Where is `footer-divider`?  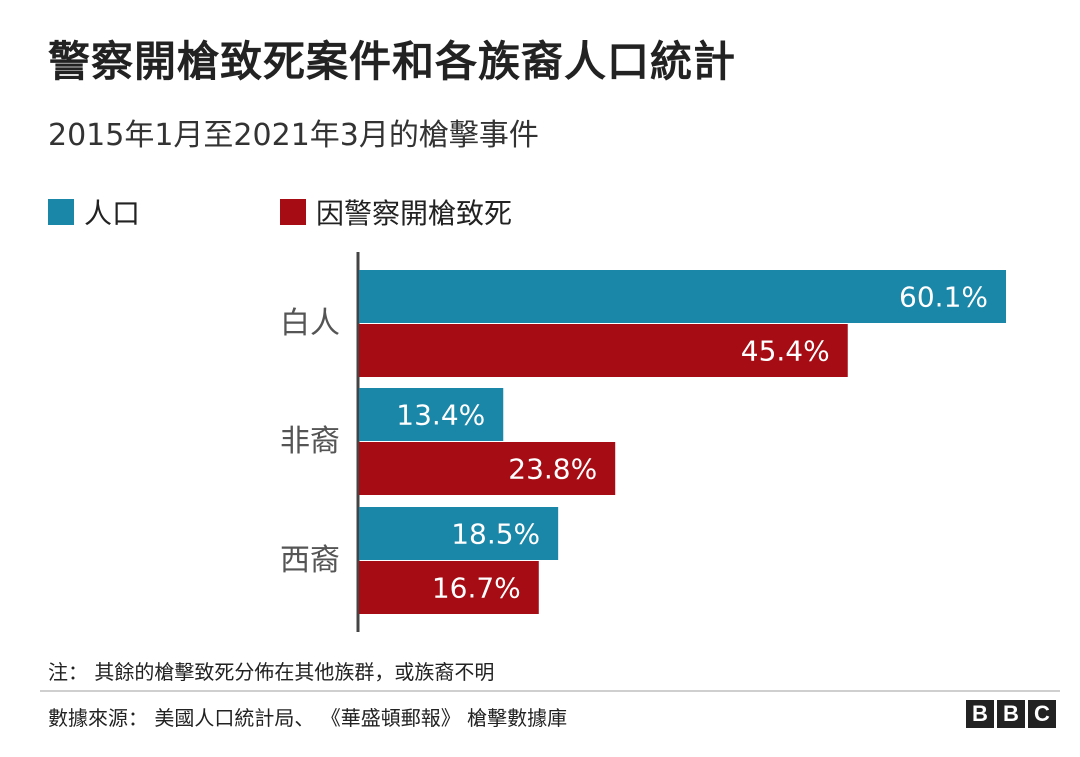 footer-divider is located at coordinates (550, 691).